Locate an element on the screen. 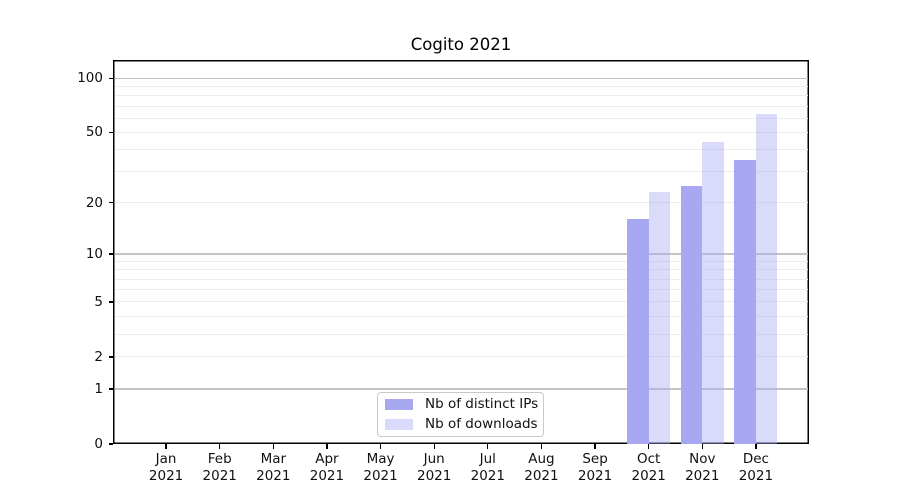  x-tick-label-line: Mar is located at coordinates (273, 459).